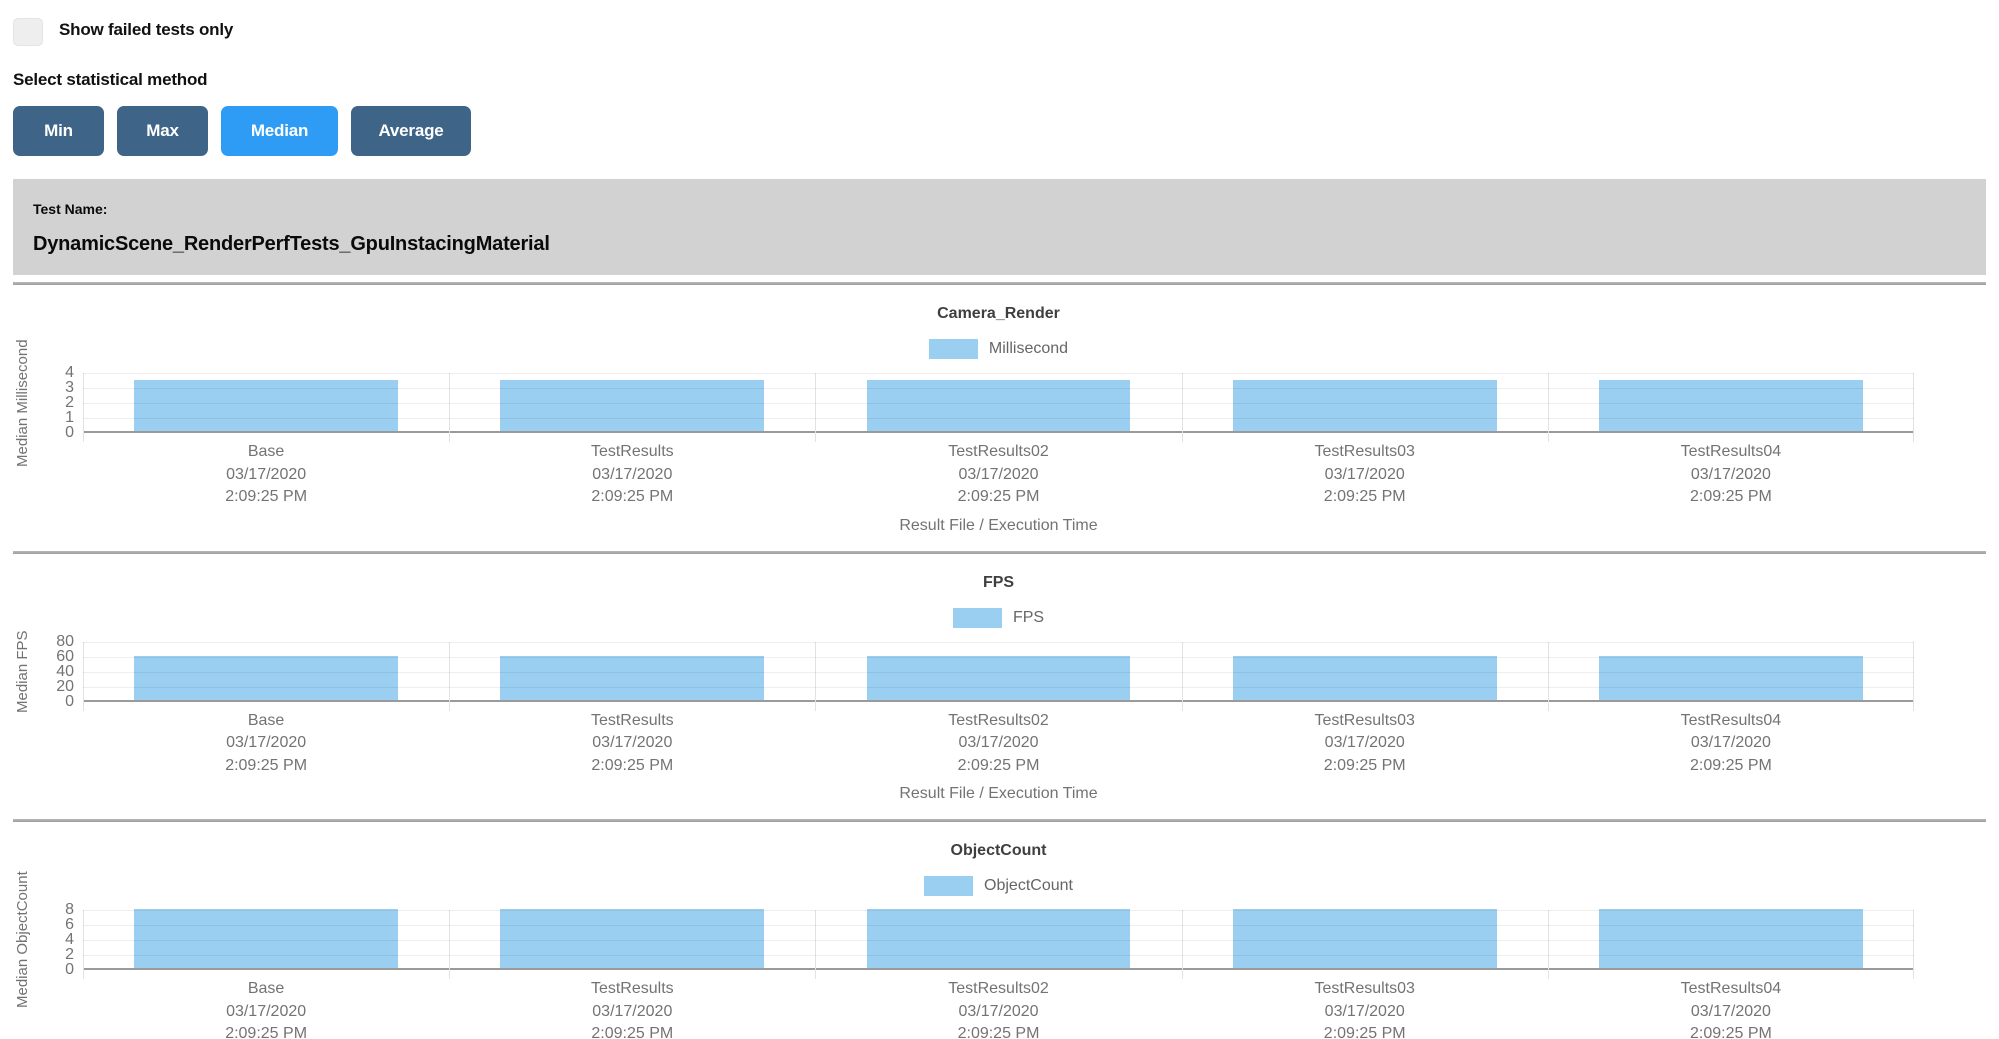 The image size is (1999, 1039). What do you see at coordinates (162, 131) in the screenshot?
I see `max-button: Max` at bounding box center [162, 131].